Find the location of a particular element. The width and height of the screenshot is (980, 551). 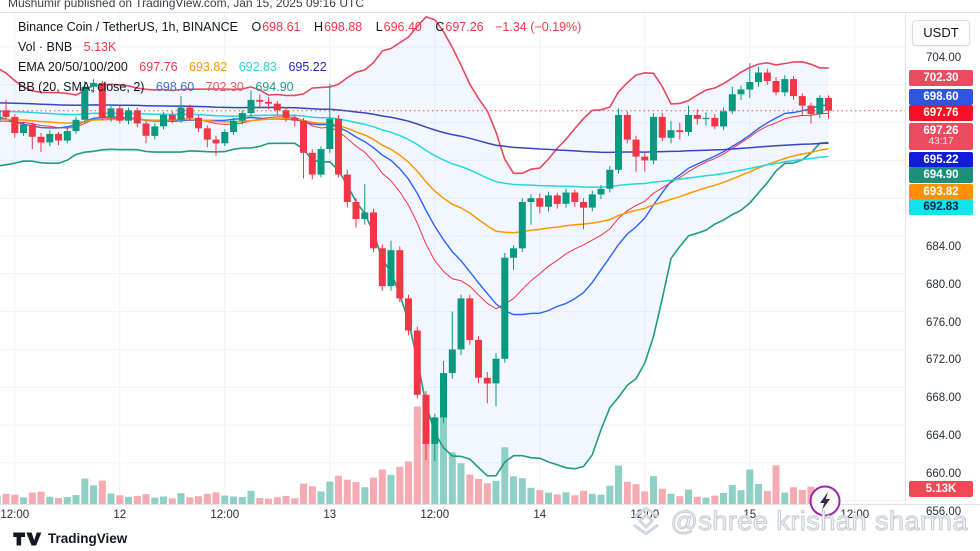

indicator-price-badge: 695.22 is located at coordinates (941, 159).